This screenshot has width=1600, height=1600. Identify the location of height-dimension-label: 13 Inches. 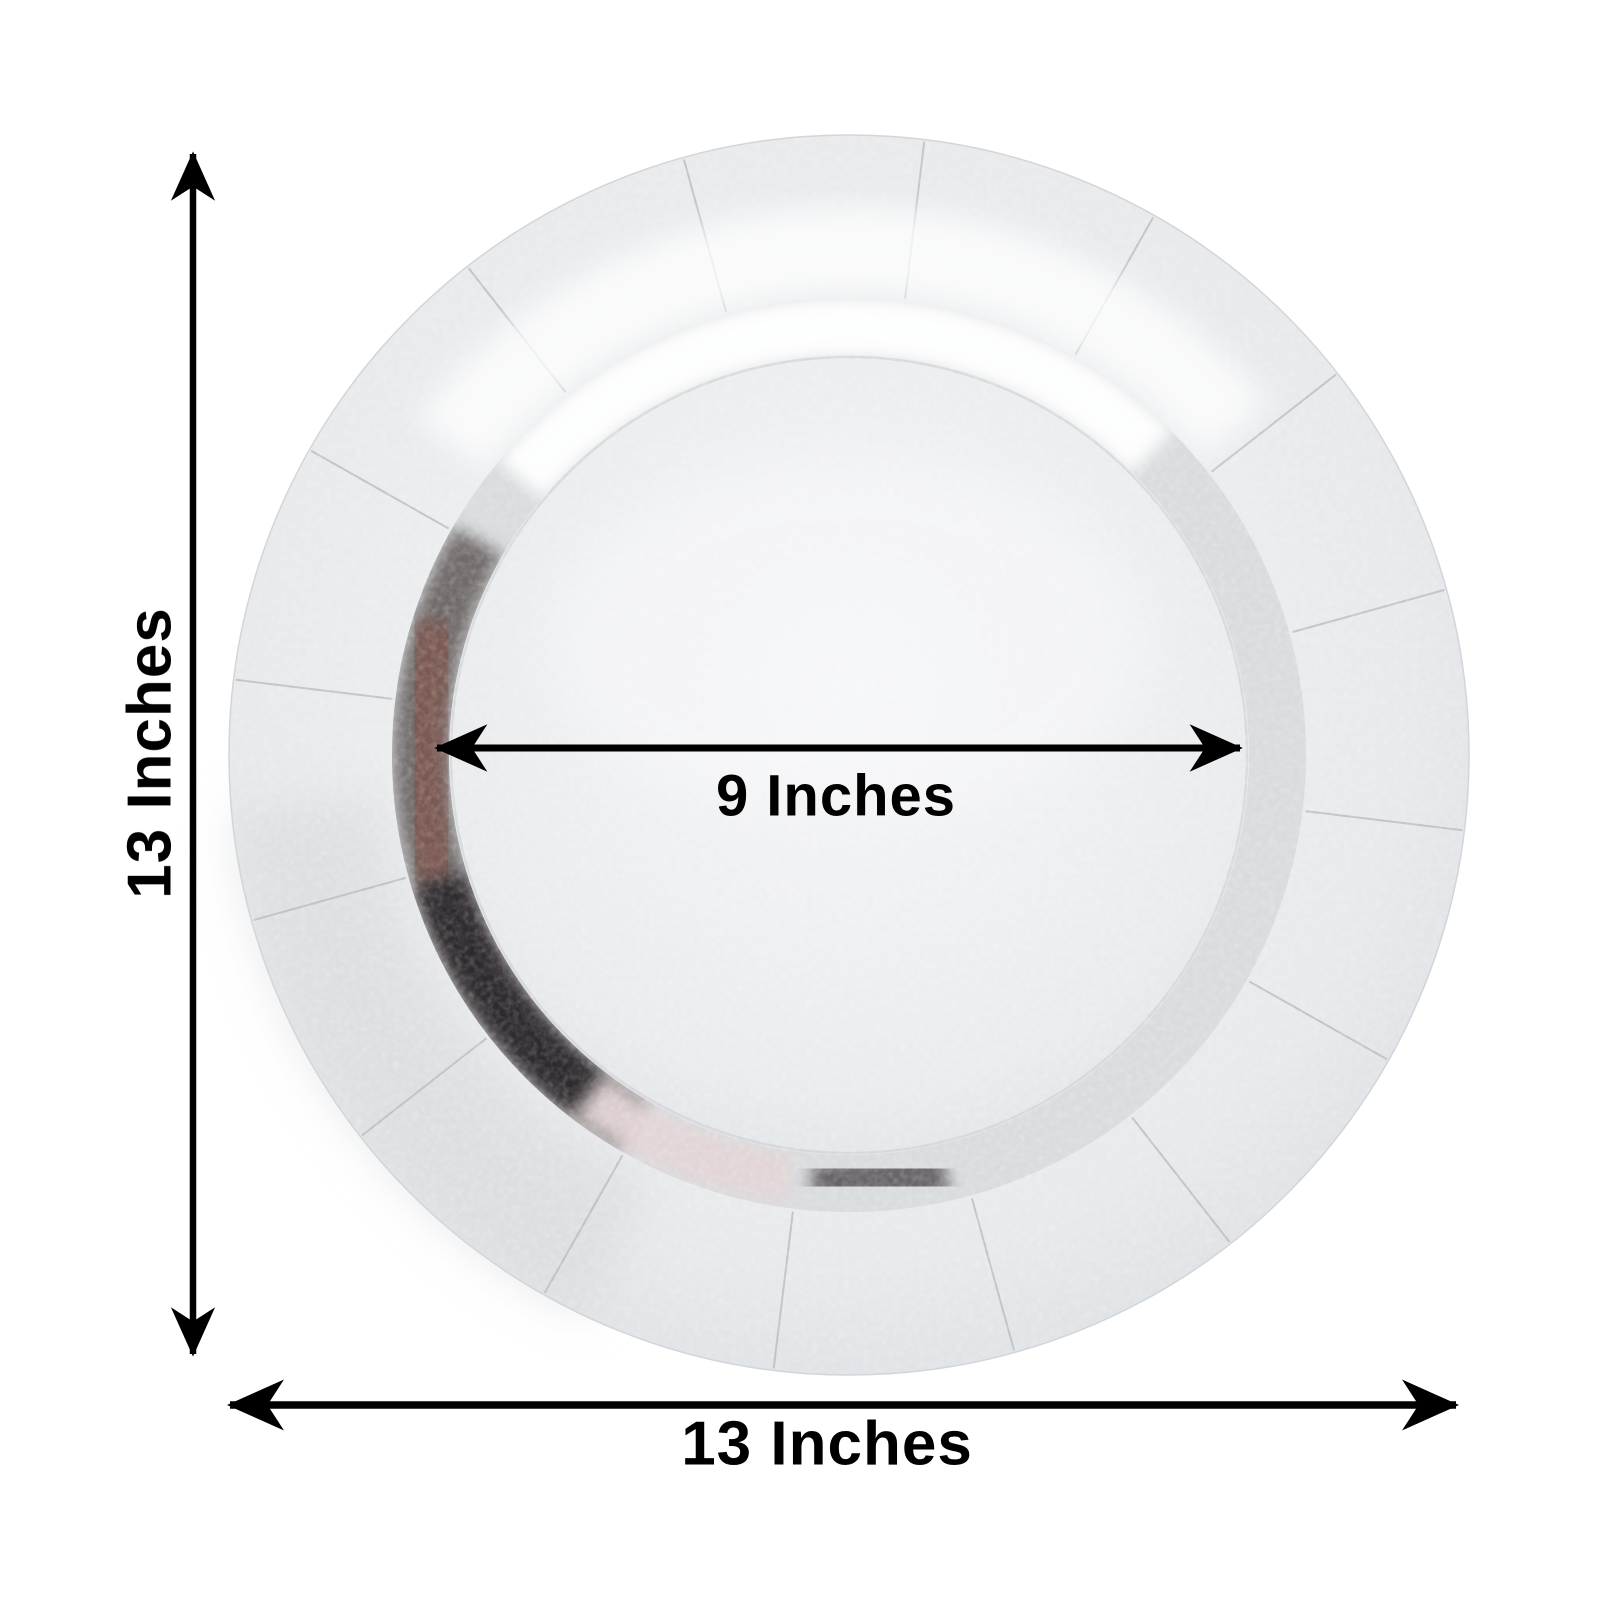
(150, 753).